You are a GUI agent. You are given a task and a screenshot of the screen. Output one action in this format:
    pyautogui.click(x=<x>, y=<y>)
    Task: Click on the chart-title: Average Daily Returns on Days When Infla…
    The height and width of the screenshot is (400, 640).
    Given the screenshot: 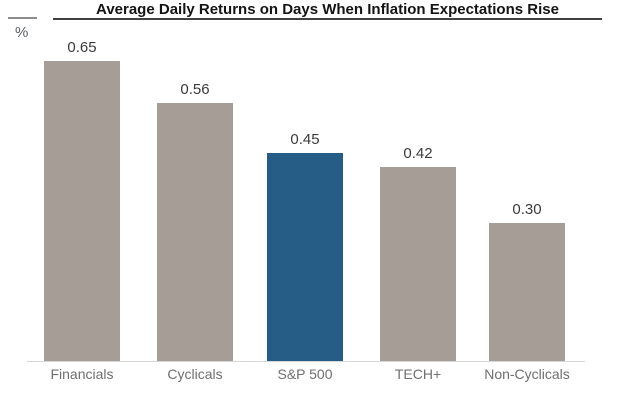 What is the action you would take?
    pyautogui.click(x=327, y=9)
    